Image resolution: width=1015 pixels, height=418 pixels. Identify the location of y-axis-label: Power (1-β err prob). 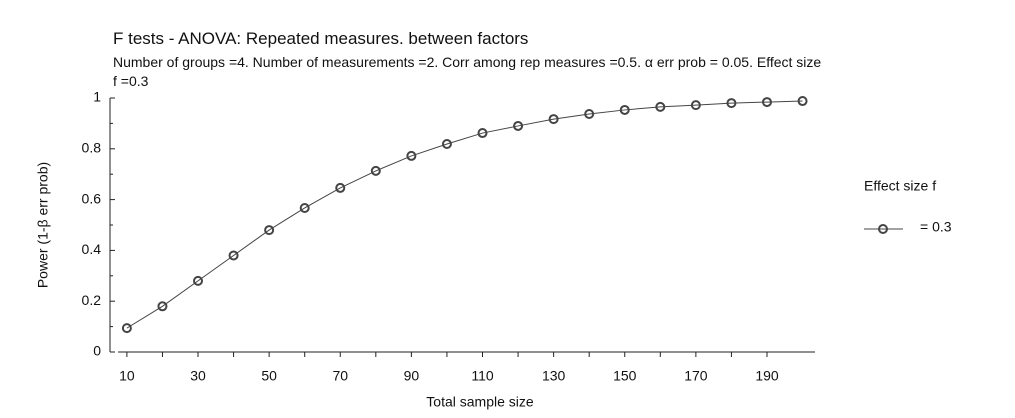
(43, 225).